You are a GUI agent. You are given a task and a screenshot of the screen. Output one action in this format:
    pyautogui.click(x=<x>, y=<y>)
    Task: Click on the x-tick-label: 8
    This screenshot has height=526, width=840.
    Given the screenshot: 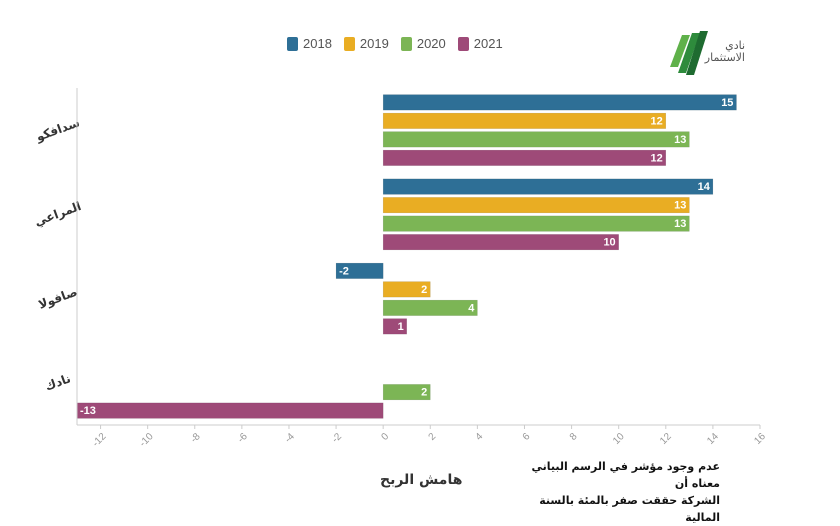 What is the action you would take?
    pyautogui.click(x=574, y=437)
    